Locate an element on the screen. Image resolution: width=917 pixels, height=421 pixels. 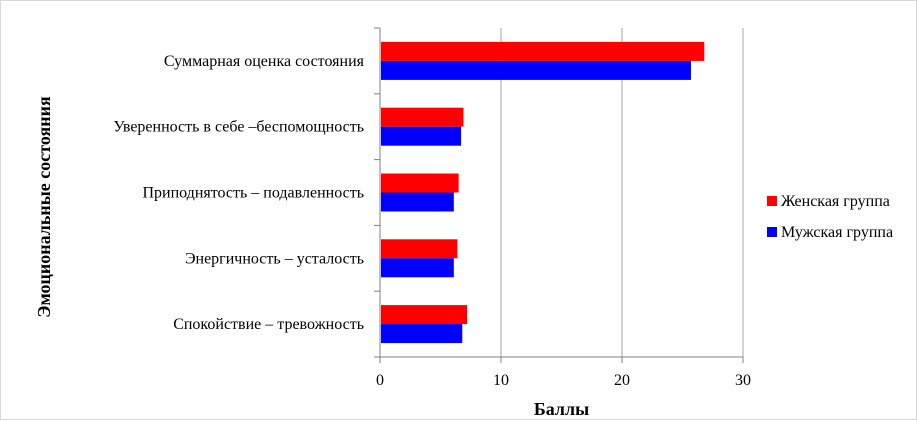
x-tick-label: 10 is located at coordinates (501, 380).